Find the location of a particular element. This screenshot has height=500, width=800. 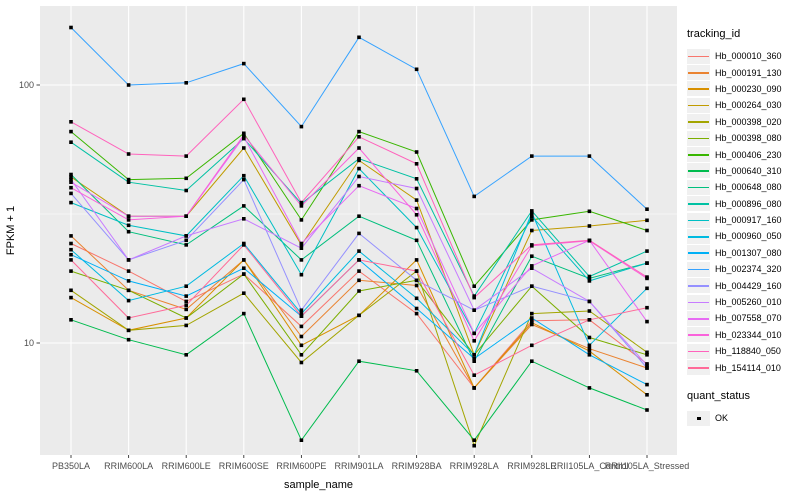

legend-item: Hb_001307_080 is located at coordinates (743, 253).